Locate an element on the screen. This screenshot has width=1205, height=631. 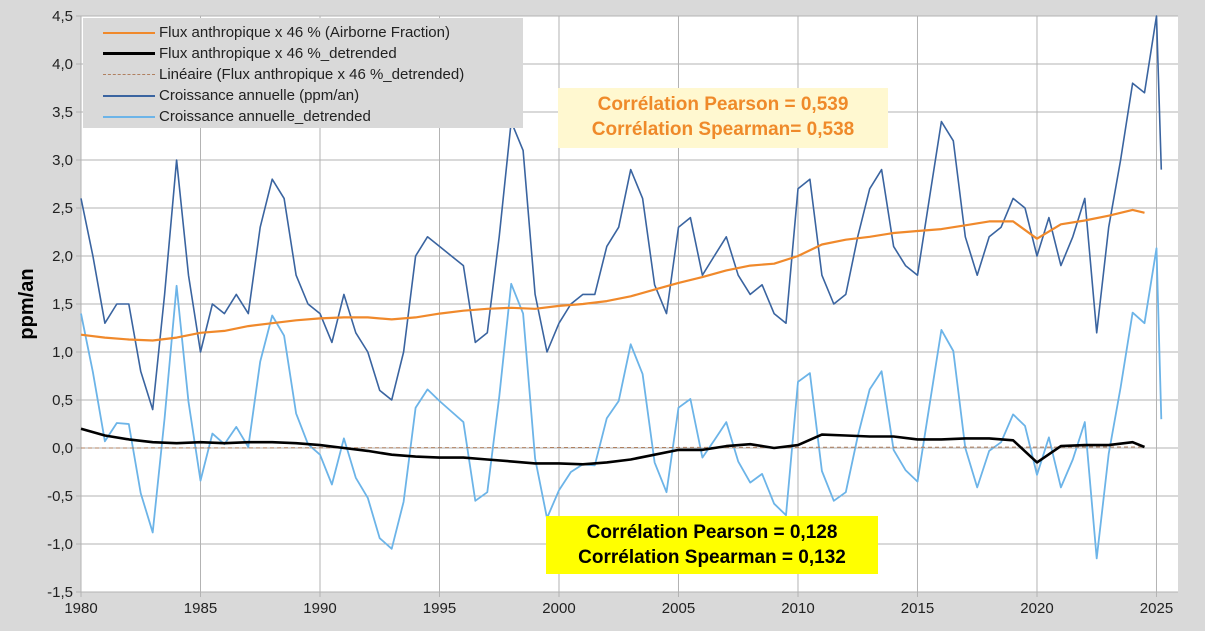
legend-item-growth: Croissance annuelle (ppm/an) is located at coordinates (221, 95).